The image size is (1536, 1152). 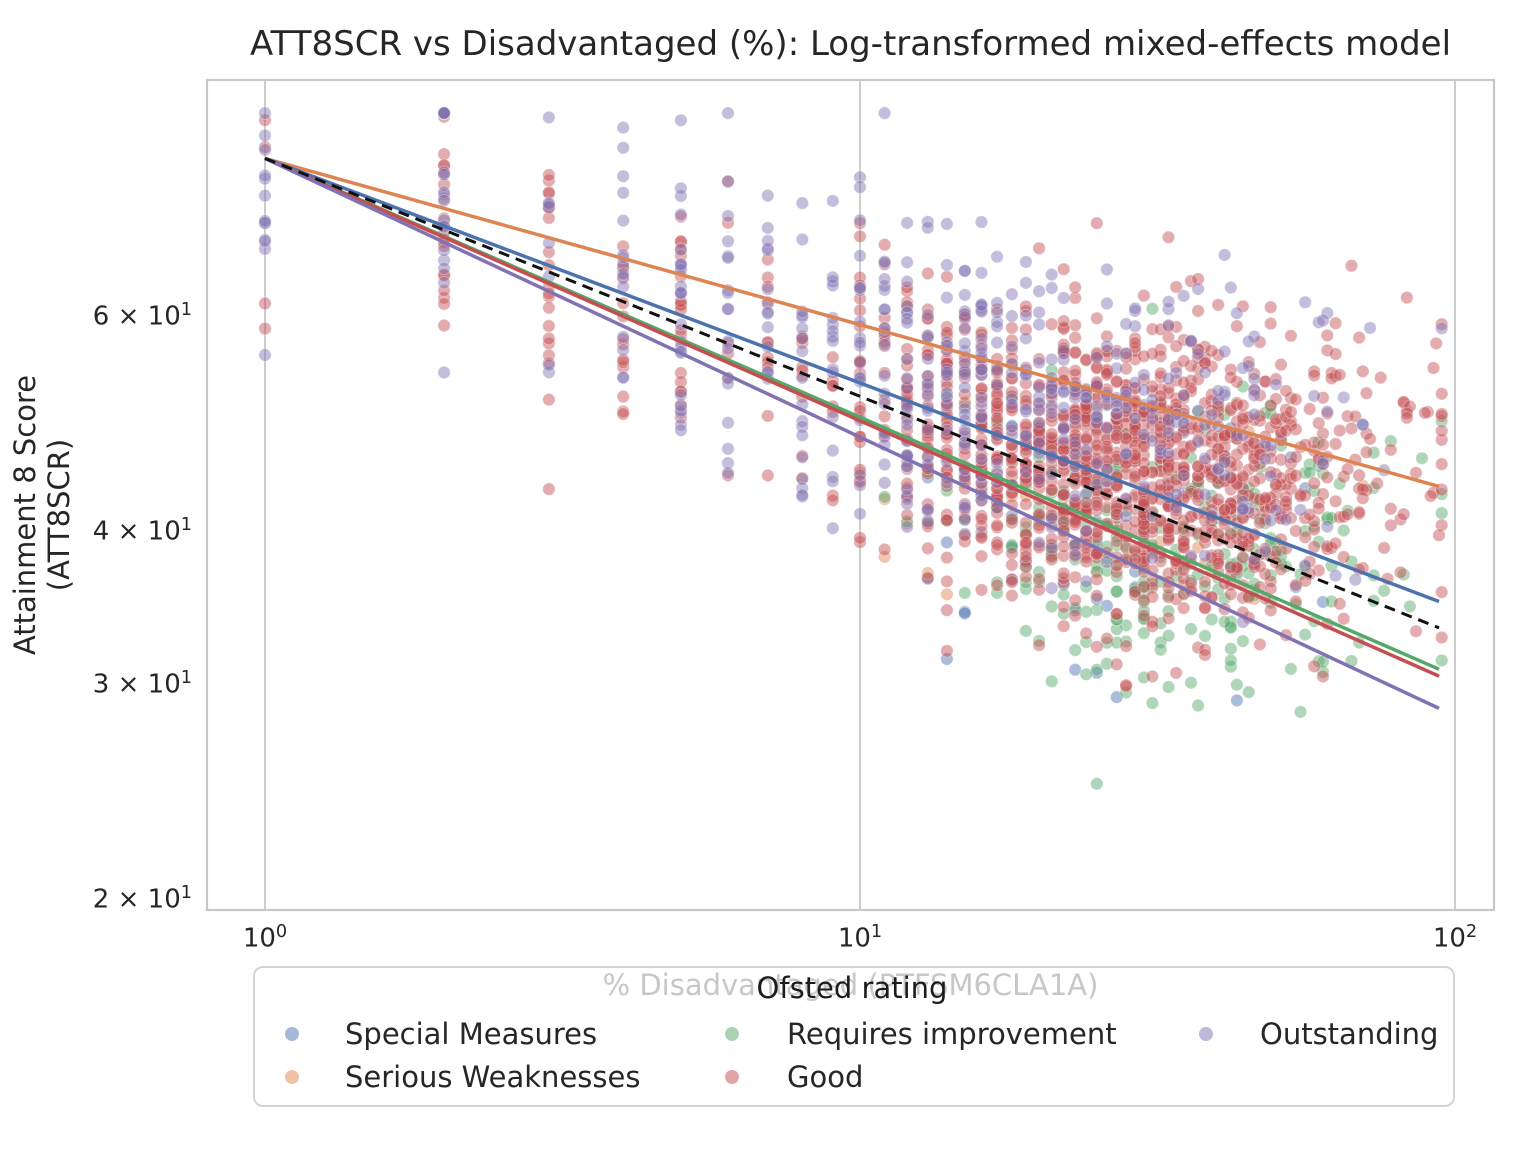 I want to click on x-axis-label: % Disadvantaged (PTFSM6CLA1A), so click(x=850, y=985).